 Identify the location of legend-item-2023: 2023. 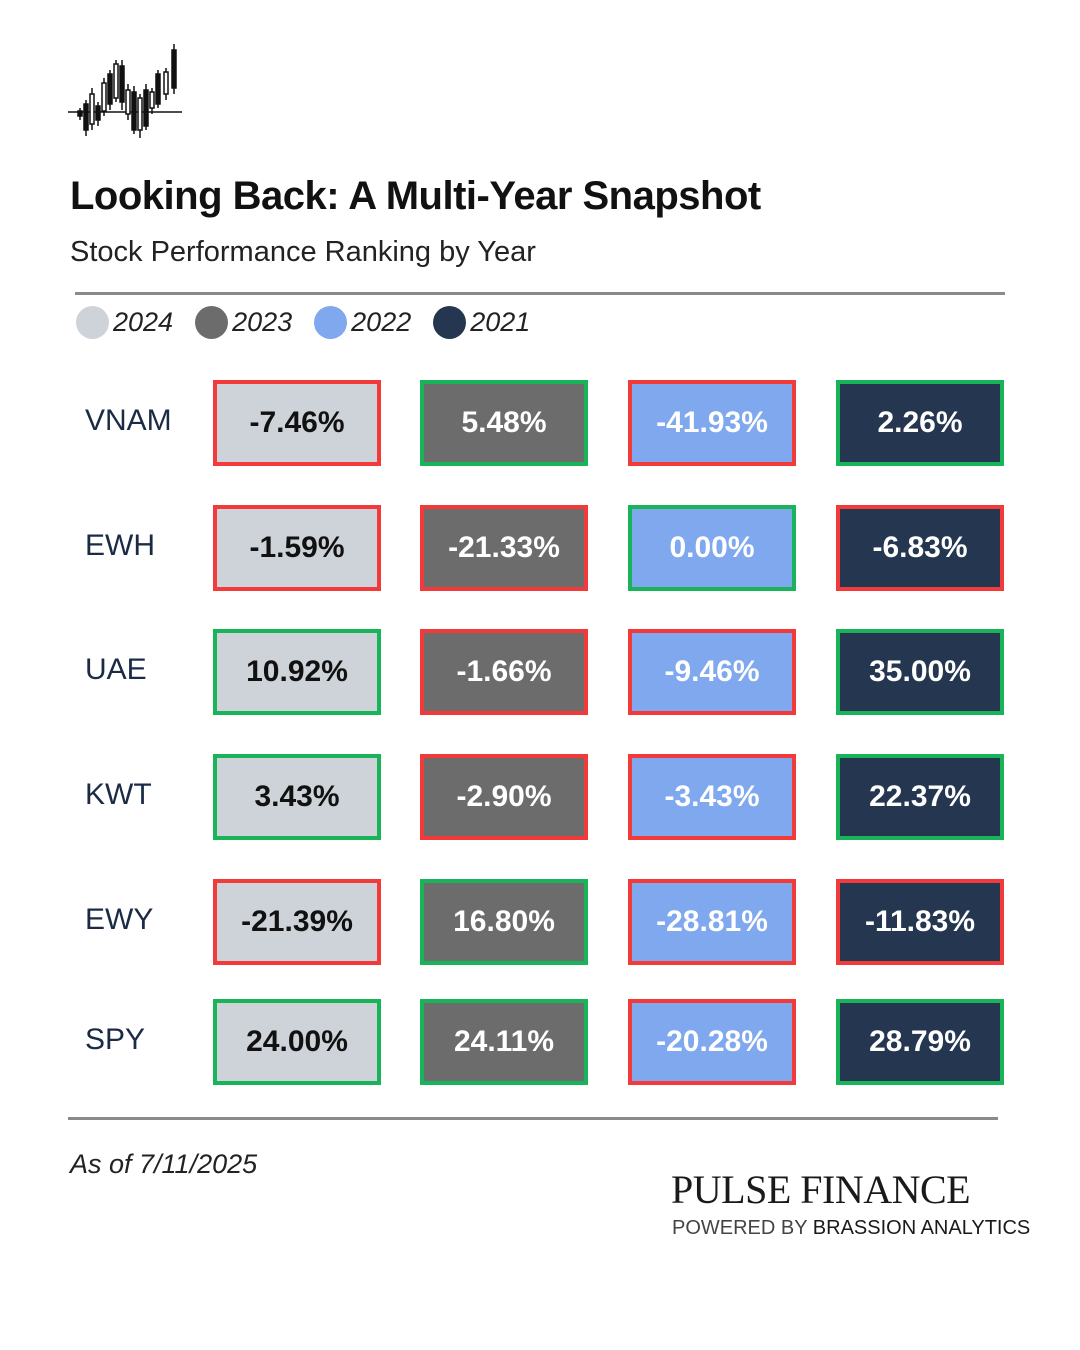
(244, 322).